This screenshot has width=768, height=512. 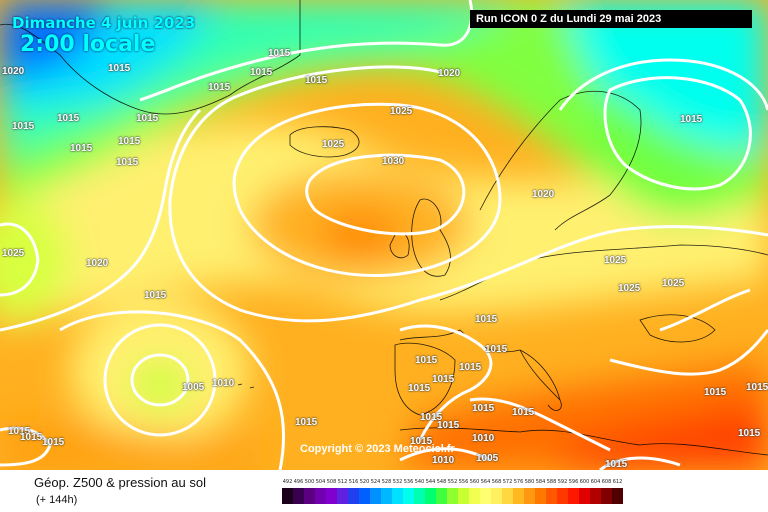 What do you see at coordinates (309, 482) in the screenshot?
I see `legend-value: 500` at bounding box center [309, 482].